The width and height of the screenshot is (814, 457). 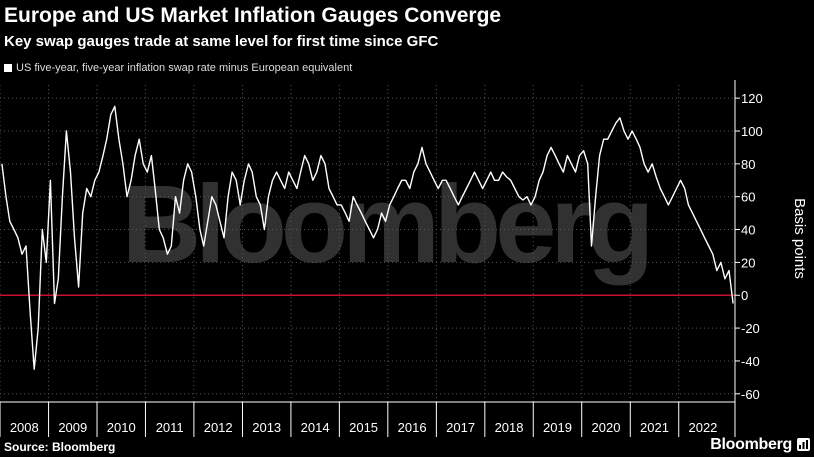 What do you see at coordinates (750, 328) in the screenshot?
I see `y-tick-label: -20` at bounding box center [750, 328].